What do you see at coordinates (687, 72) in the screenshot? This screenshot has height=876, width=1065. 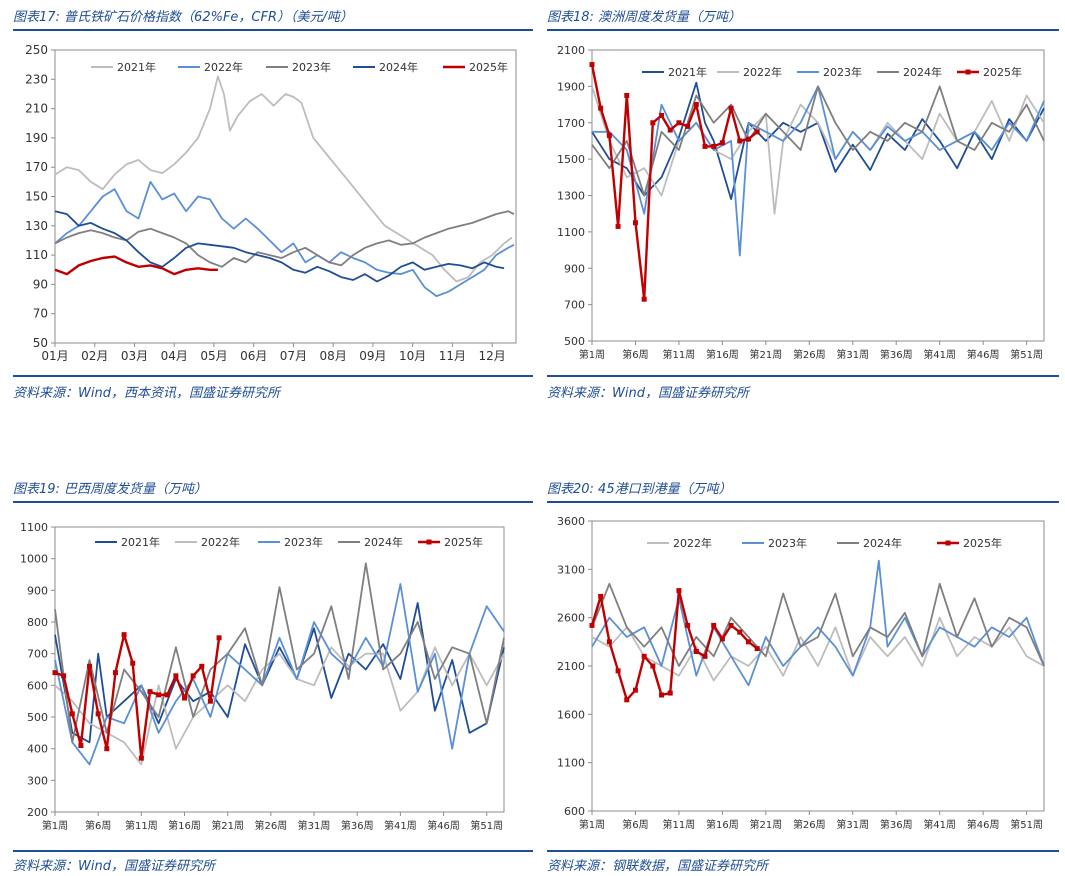 I see `legend-label: 2021年` at bounding box center [687, 72].